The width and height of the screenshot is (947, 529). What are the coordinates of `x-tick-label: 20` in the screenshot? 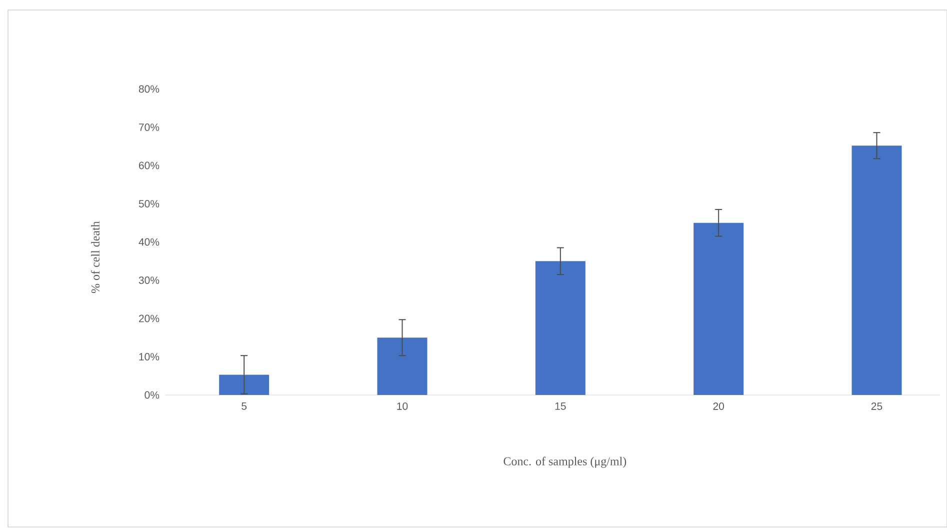 It's located at (718, 406).